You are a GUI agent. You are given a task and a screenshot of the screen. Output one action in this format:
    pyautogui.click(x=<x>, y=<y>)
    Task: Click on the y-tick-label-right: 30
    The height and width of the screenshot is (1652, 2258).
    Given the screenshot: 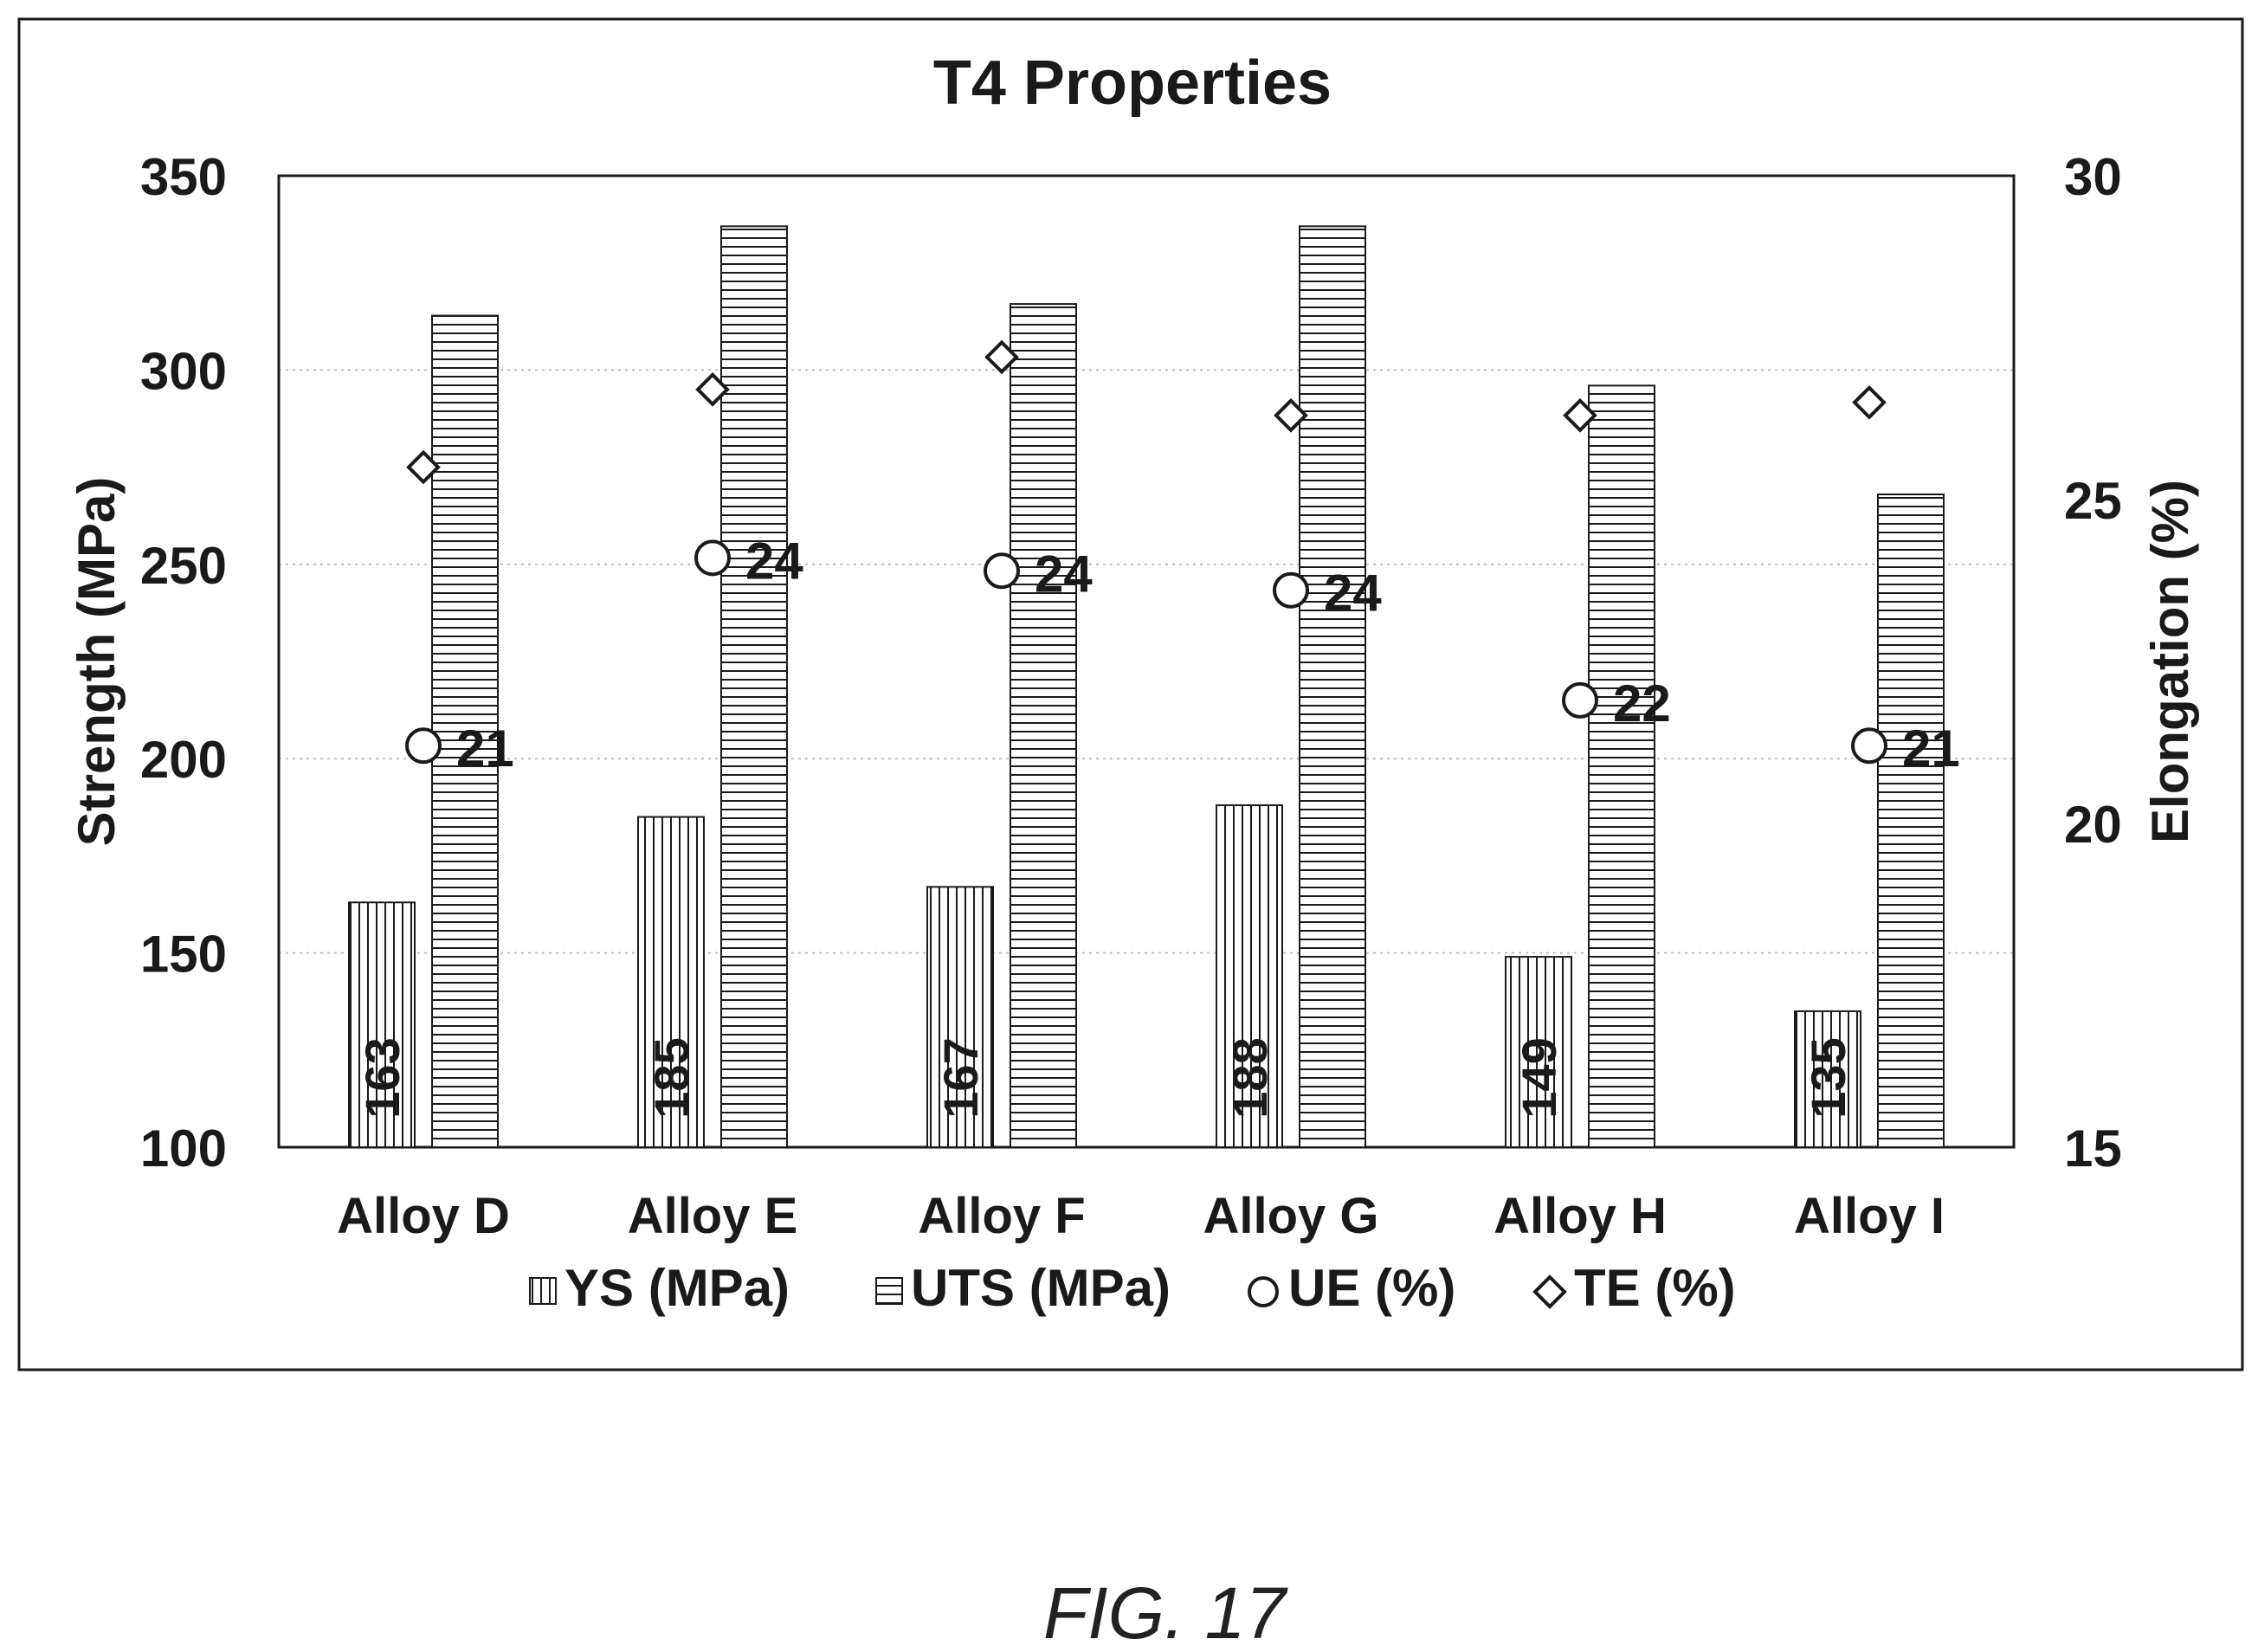 What is the action you would take?
    pyautogui.click(x=2093, y=177)
    